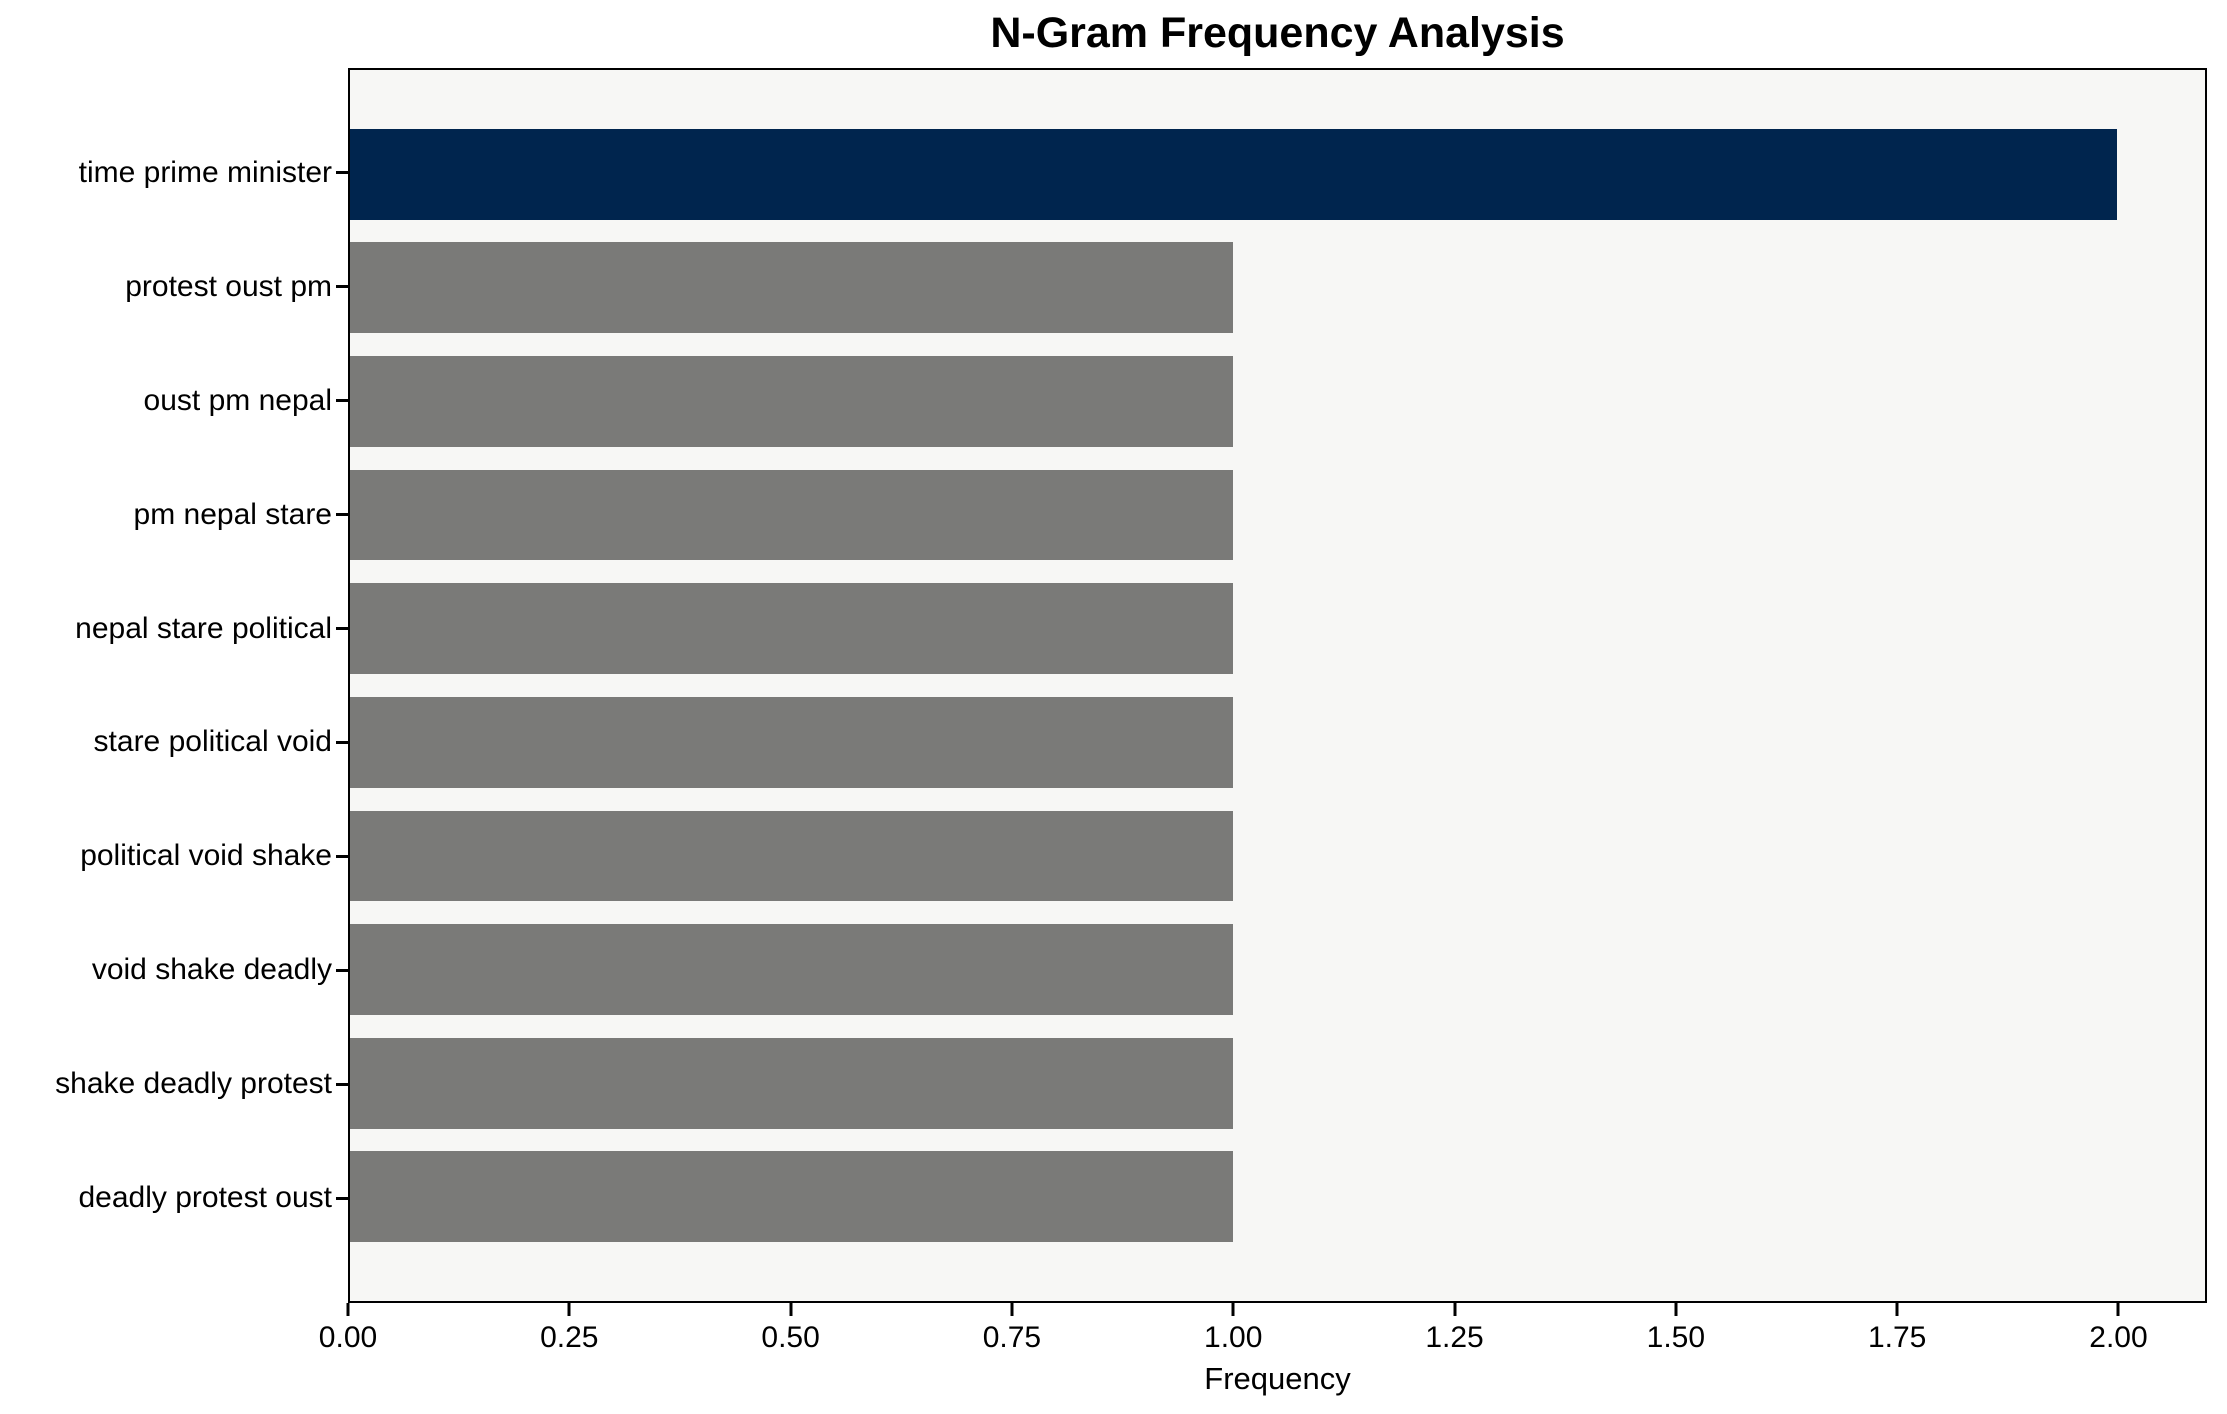  What do you see at coordinates (1233, 1337) in the screenshot?
I see `x-tick-label: 1.00` at bounding box center [1233, 1337].